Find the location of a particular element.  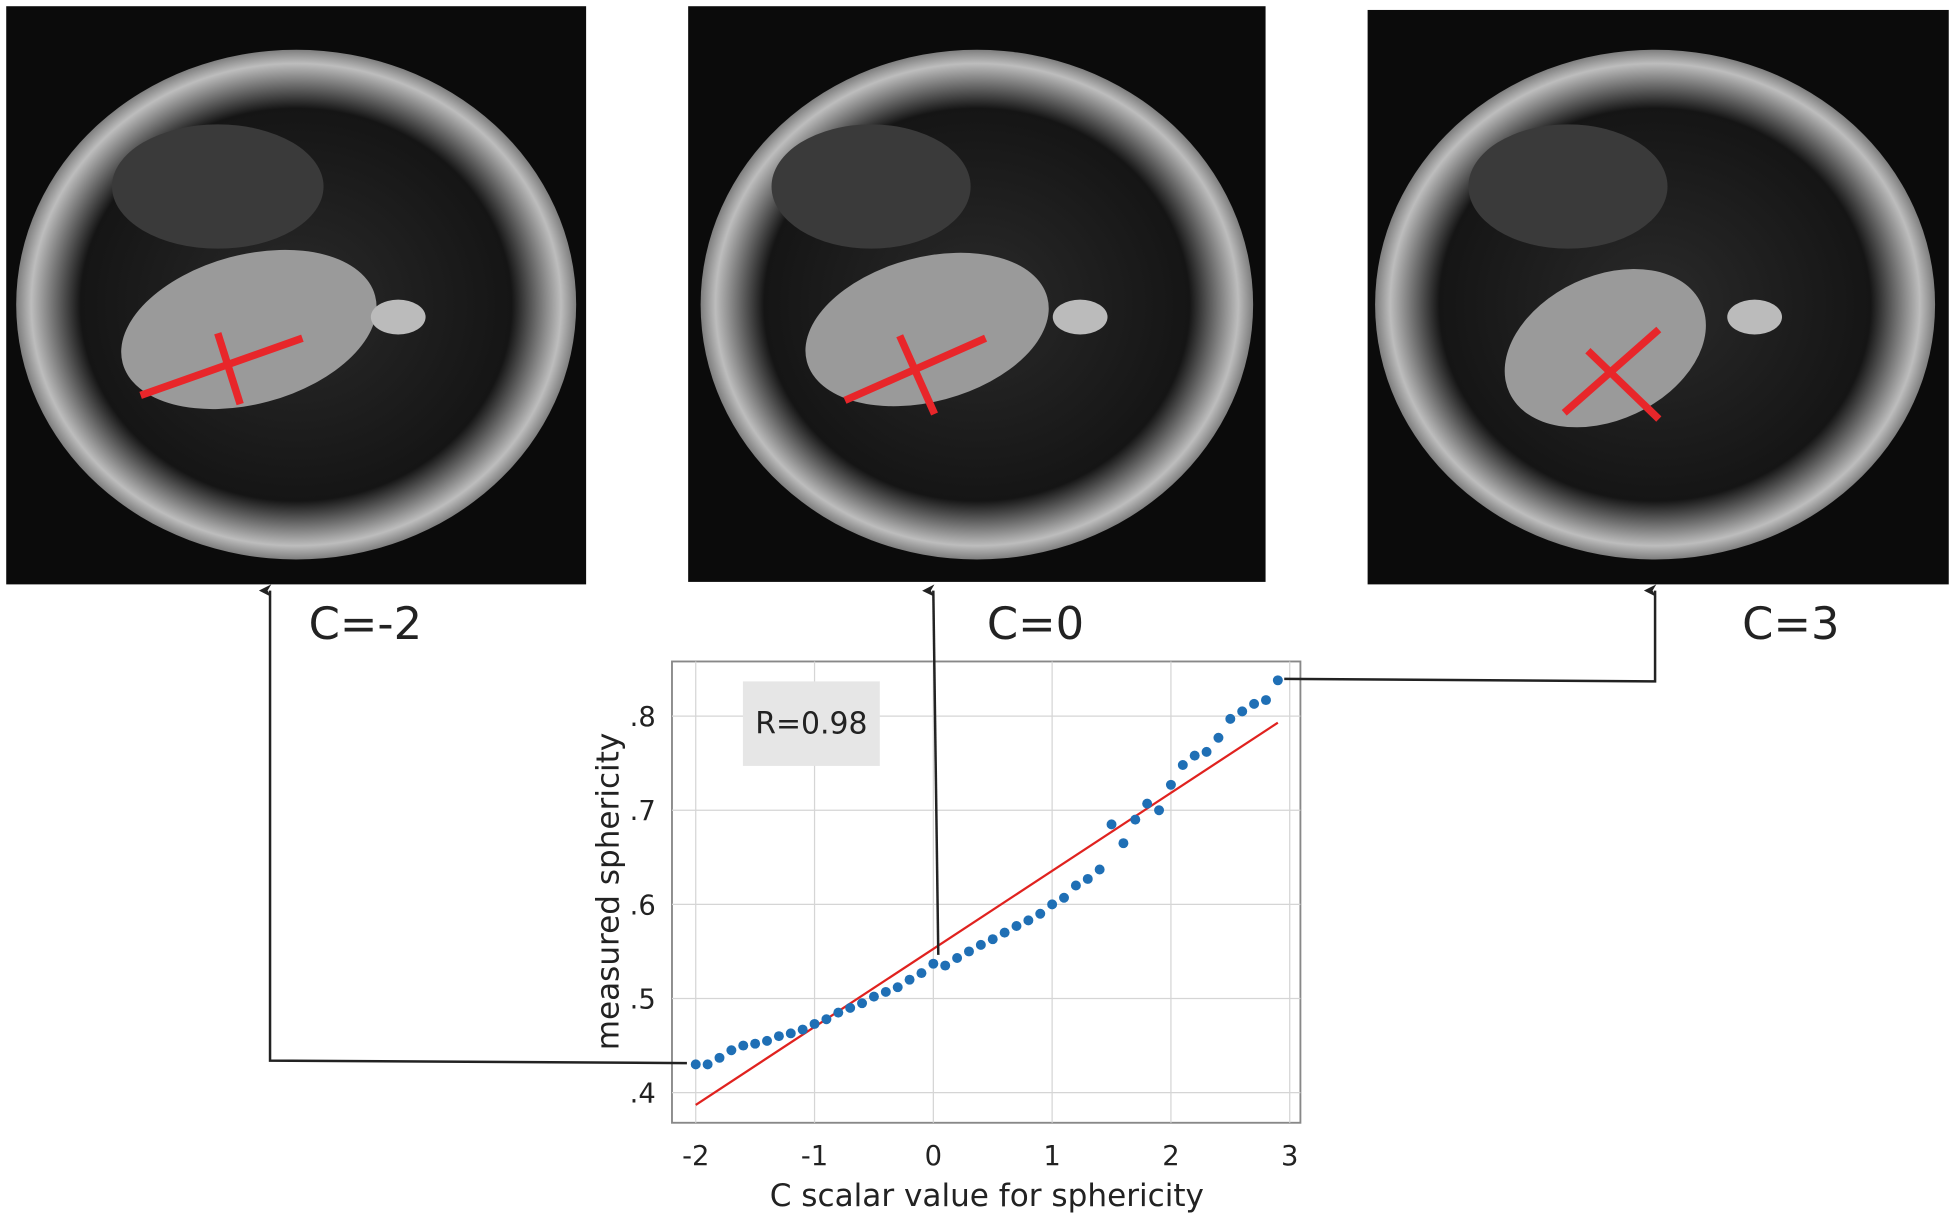

x-tick-label: 2 is located at coordinates (1170, 1156).